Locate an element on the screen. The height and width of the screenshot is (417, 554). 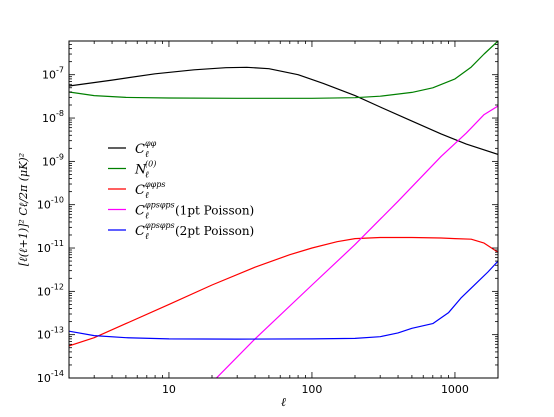
y-tick-label: 10⁻¹³ is located at coordinates (50, 334).